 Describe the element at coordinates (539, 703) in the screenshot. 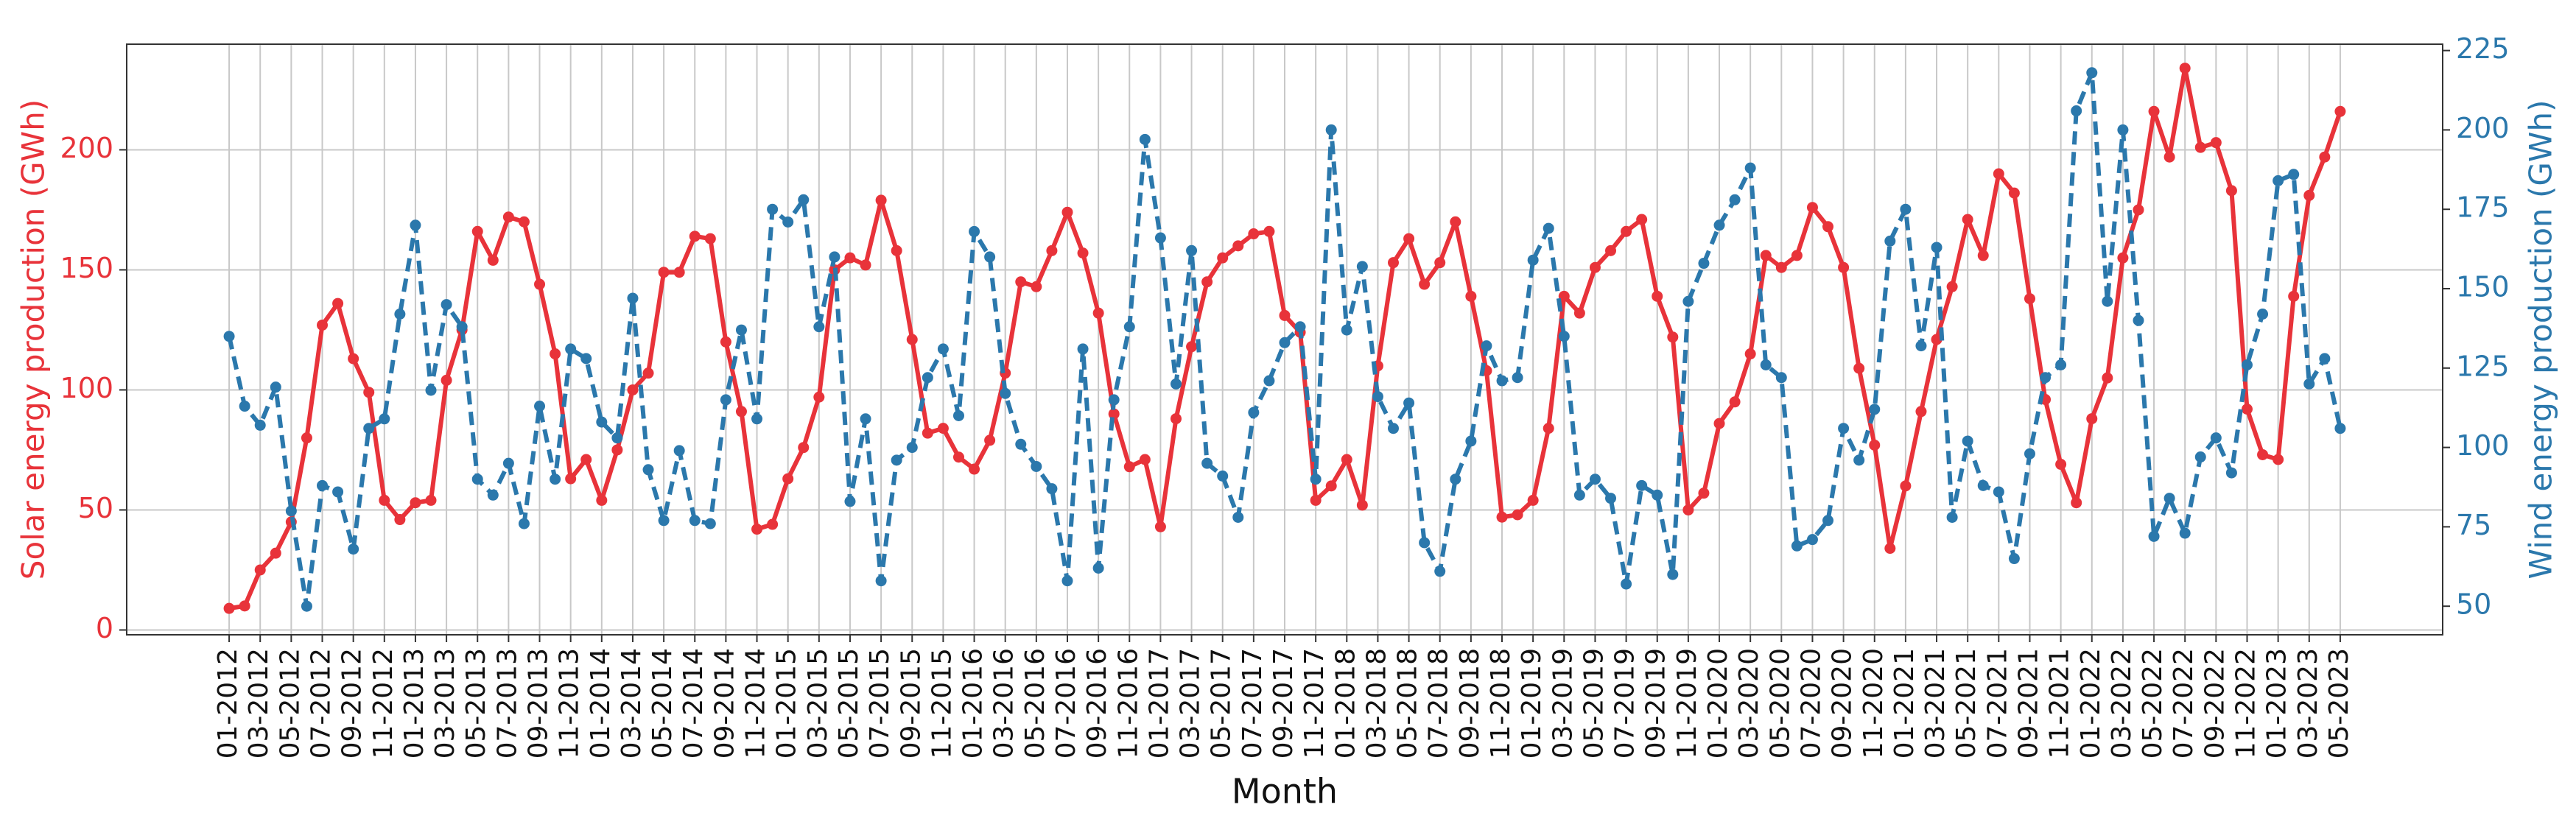

I see `x-tick-label: 09-2013` at that location.